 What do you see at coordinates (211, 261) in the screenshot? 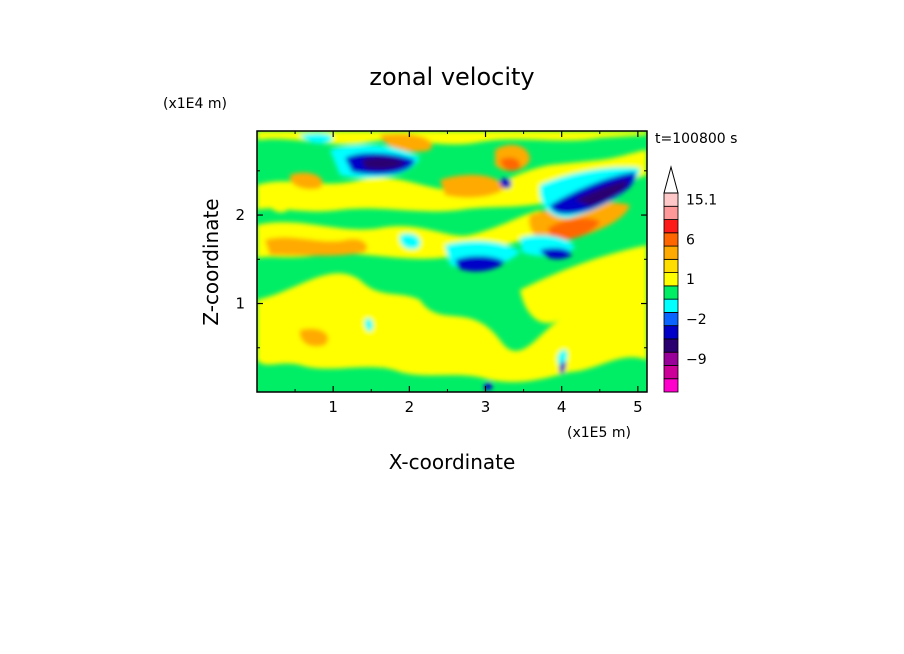
I see `y-axis-label: Z-coordinate` at bounding box center [211, 261].